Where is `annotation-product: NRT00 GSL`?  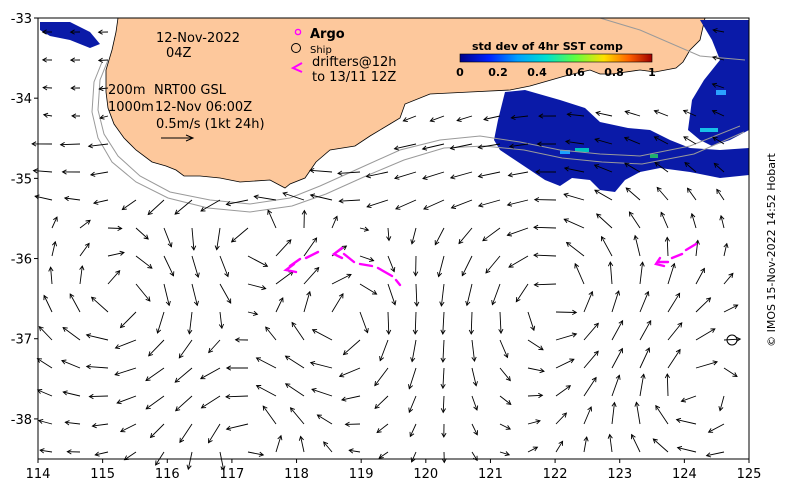 annotation-product: NRT00 GSL is located at coordinates (190, 90).